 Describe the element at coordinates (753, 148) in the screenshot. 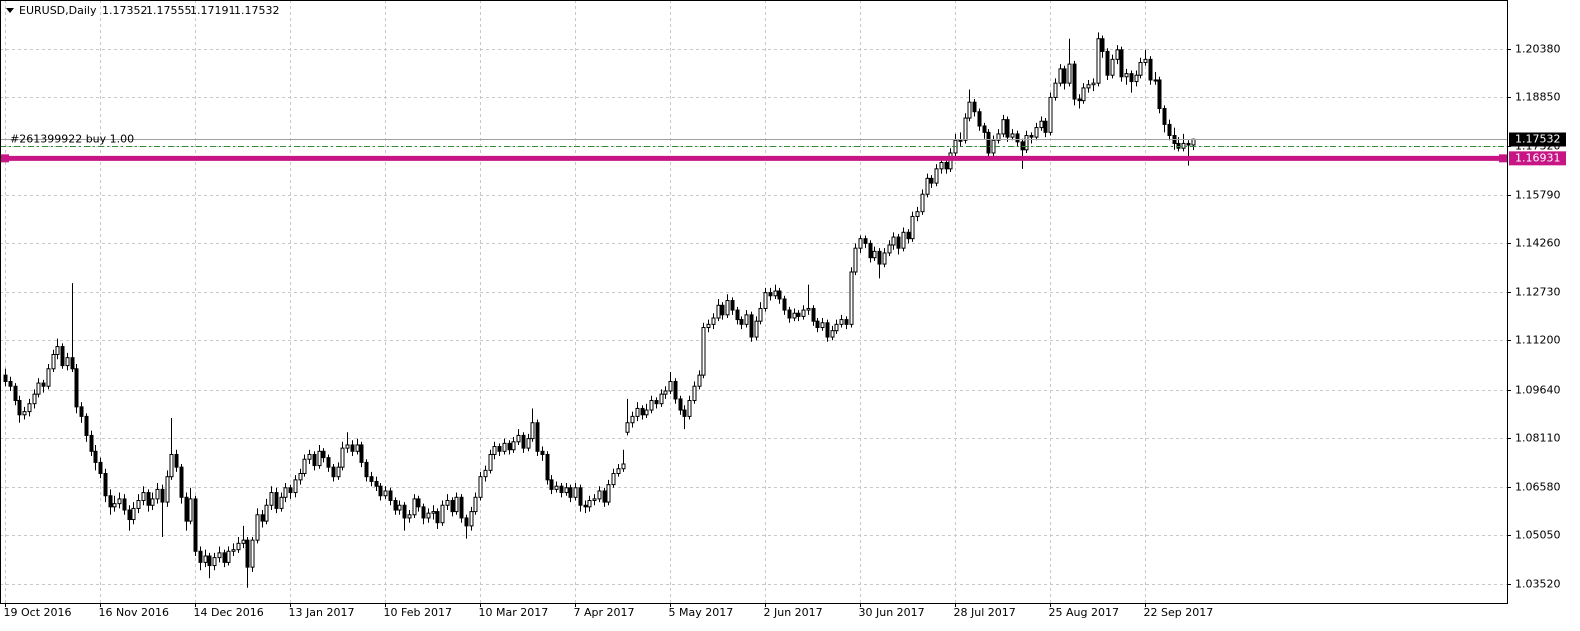

I see `price-lines: #261399922 buy 1.00` at that location.